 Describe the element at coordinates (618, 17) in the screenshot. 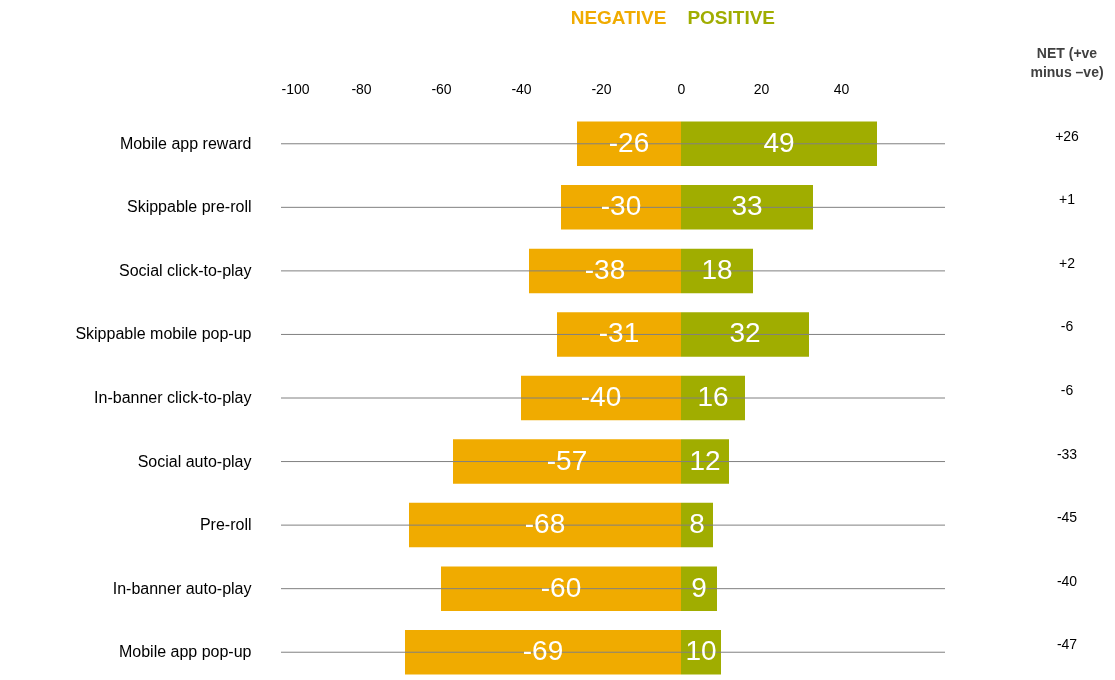

I see `text: NEGATIVE` at that location.